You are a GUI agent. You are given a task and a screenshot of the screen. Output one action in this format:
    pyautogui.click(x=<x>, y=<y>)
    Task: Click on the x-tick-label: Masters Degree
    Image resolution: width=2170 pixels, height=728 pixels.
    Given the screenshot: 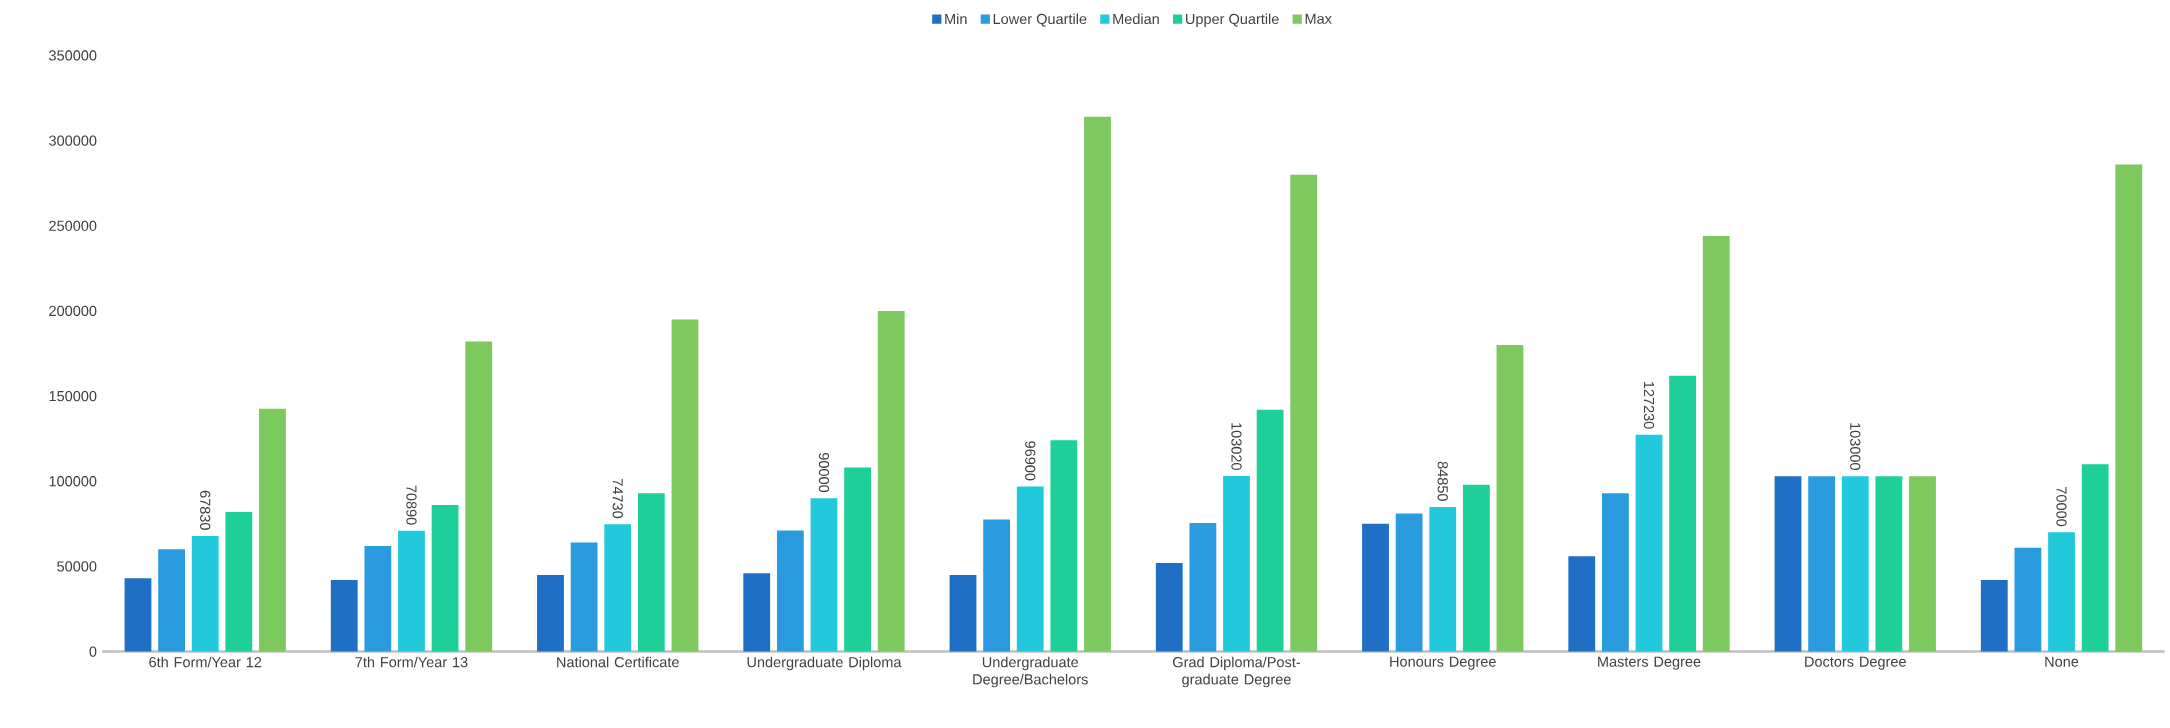 What is the action you would take?
    pyautogui.click(x=1649, y=663)
    